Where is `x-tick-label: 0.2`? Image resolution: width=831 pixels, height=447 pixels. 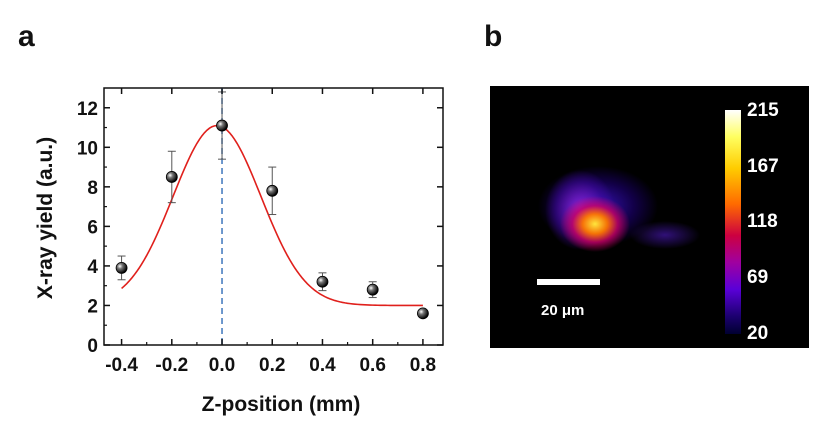
x-tick-label: 0.2 is located at coordinates (272, 365).